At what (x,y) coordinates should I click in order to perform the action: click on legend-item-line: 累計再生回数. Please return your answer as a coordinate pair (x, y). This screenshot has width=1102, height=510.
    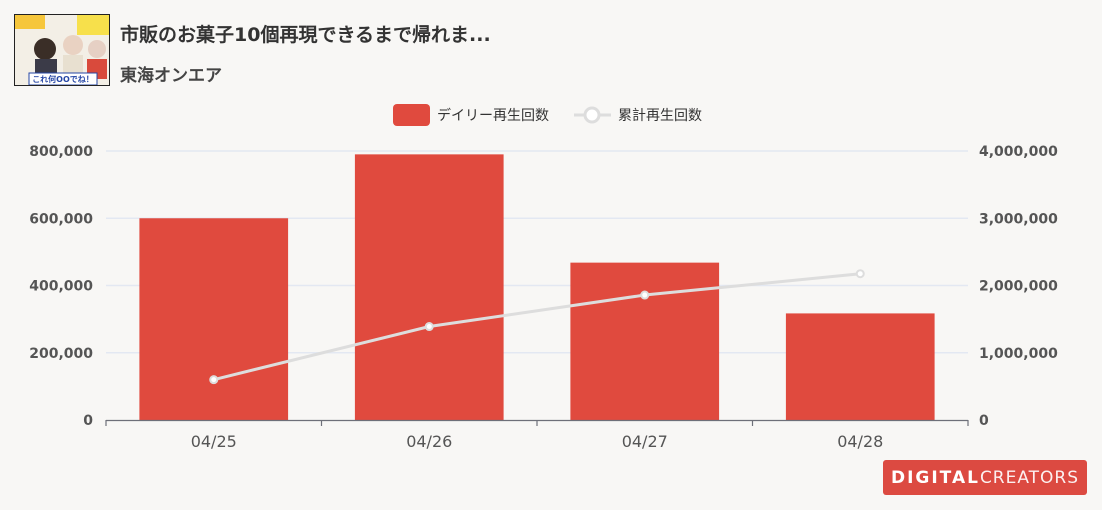
    Looking at the image, I should click on (638, 115).